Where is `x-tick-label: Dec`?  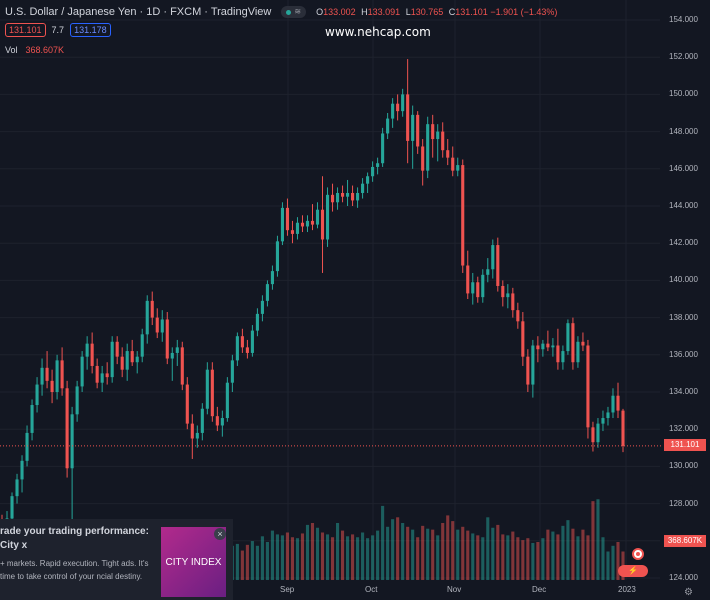 x-tick-label: Dec is located at coordinates (539, 589).